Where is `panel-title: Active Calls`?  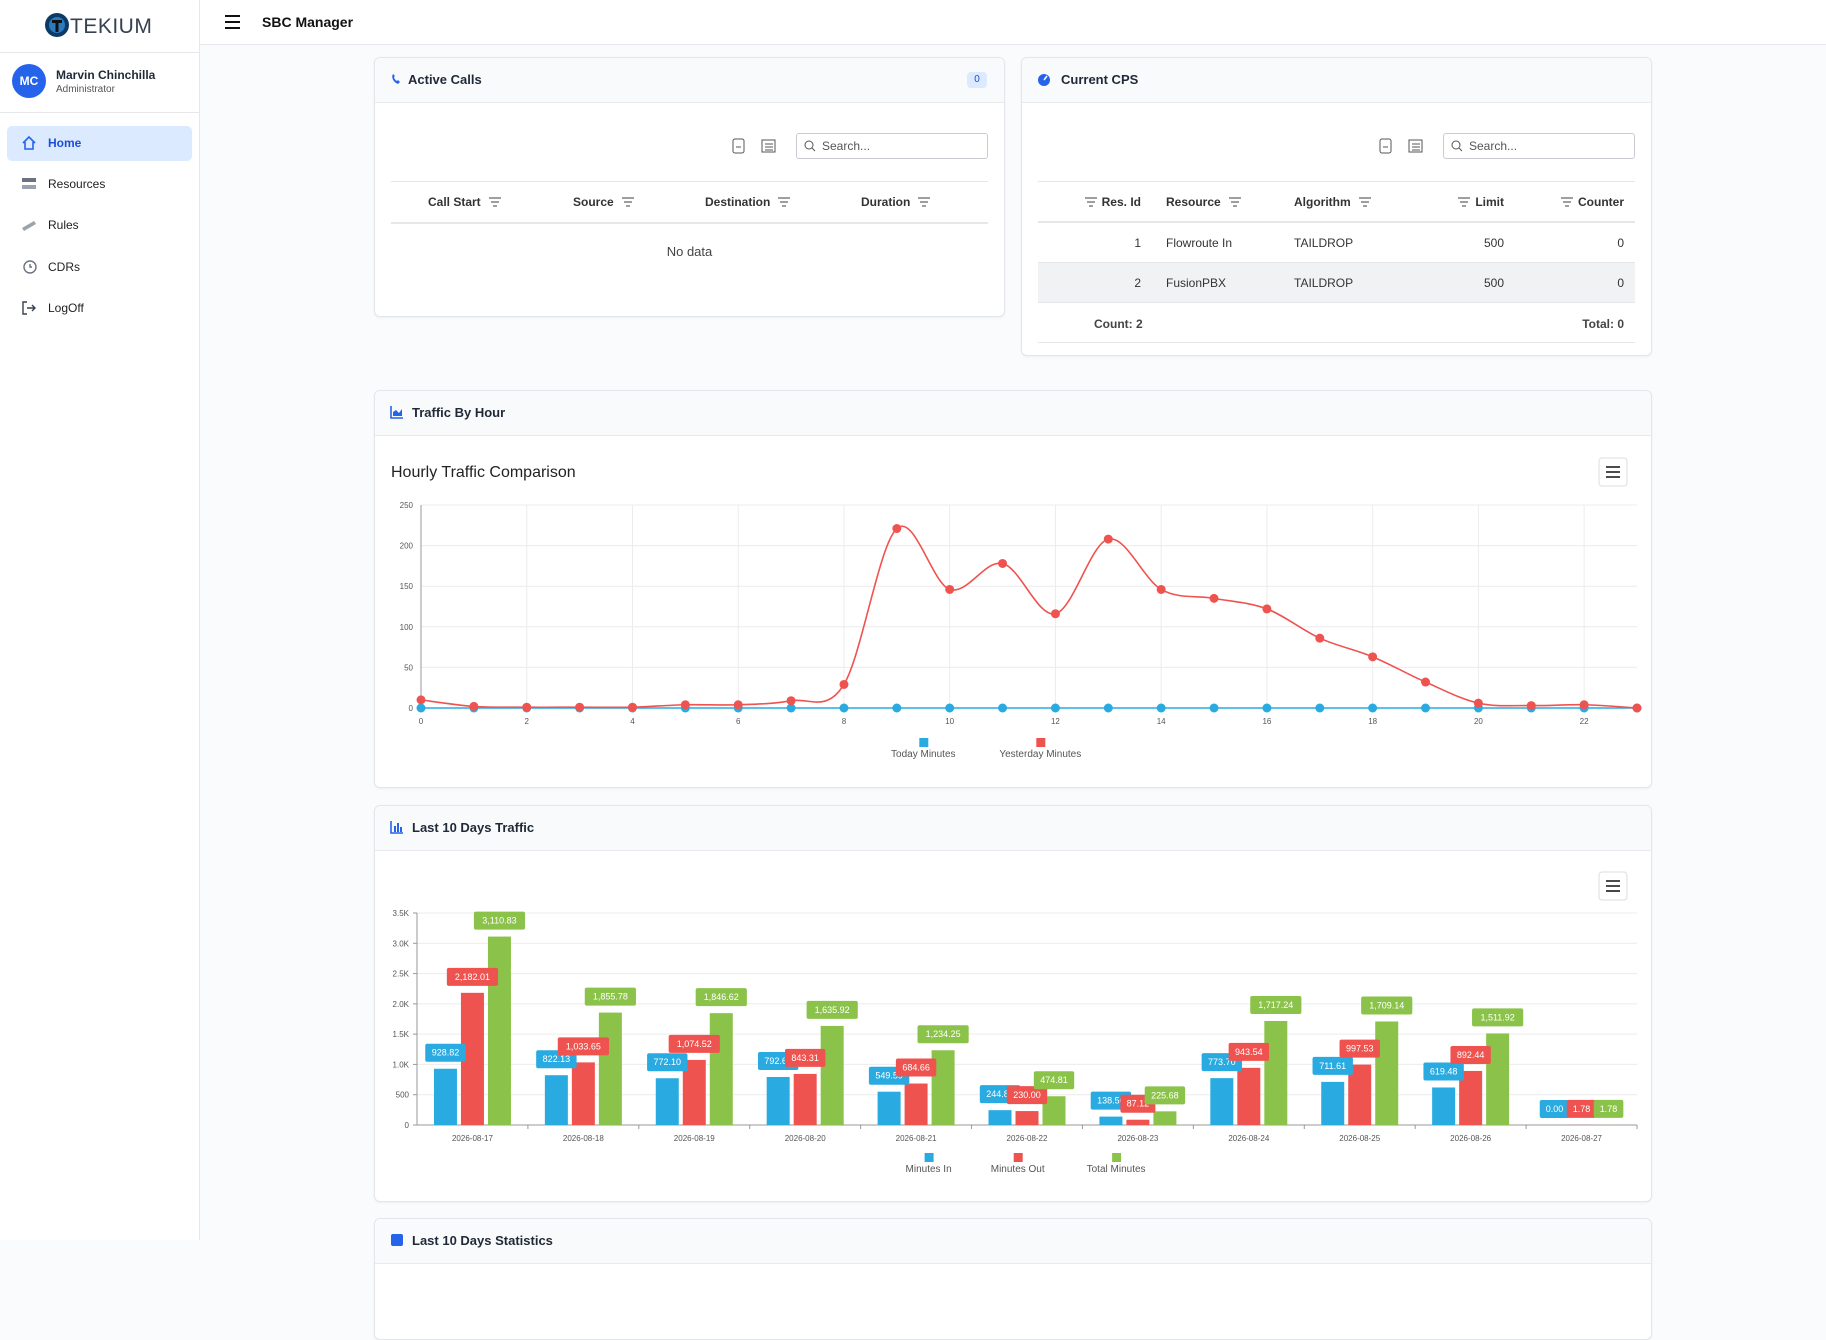 panel-title: Active Calls is located at coordinates (445, 79).